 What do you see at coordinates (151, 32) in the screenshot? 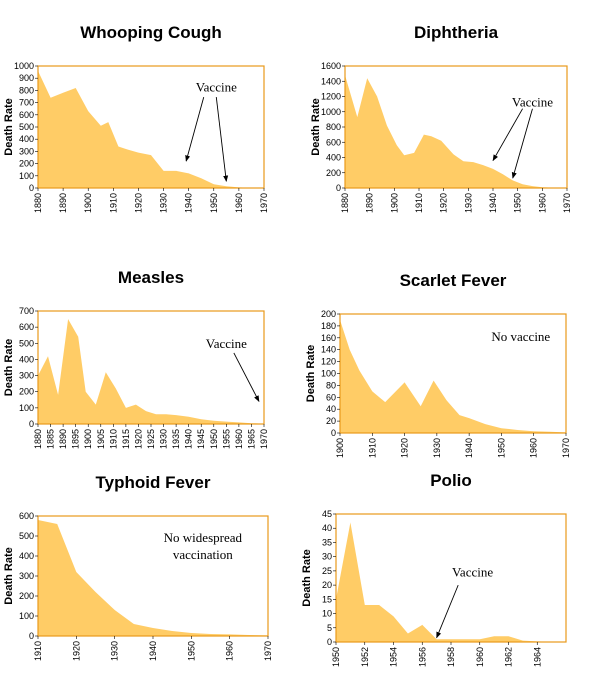
I see `chart-title: Whooping Cough` at bounding box center [151, 32].